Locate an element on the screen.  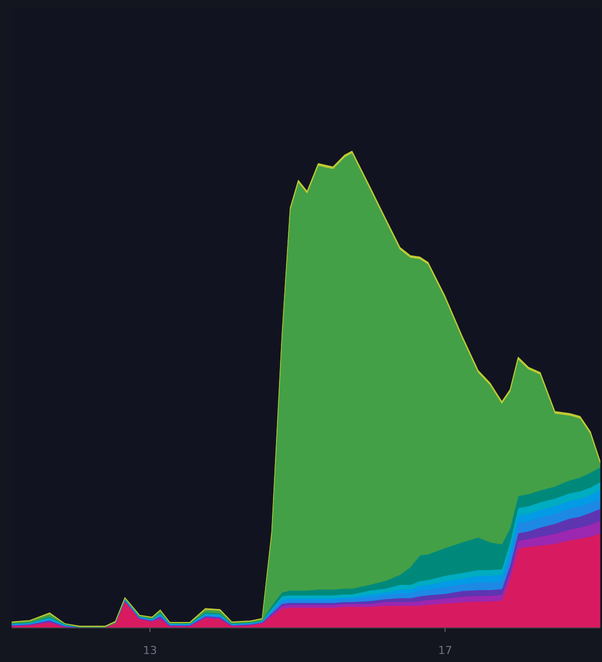
x-tick-label: 13 is located at coordinates (149, 650).